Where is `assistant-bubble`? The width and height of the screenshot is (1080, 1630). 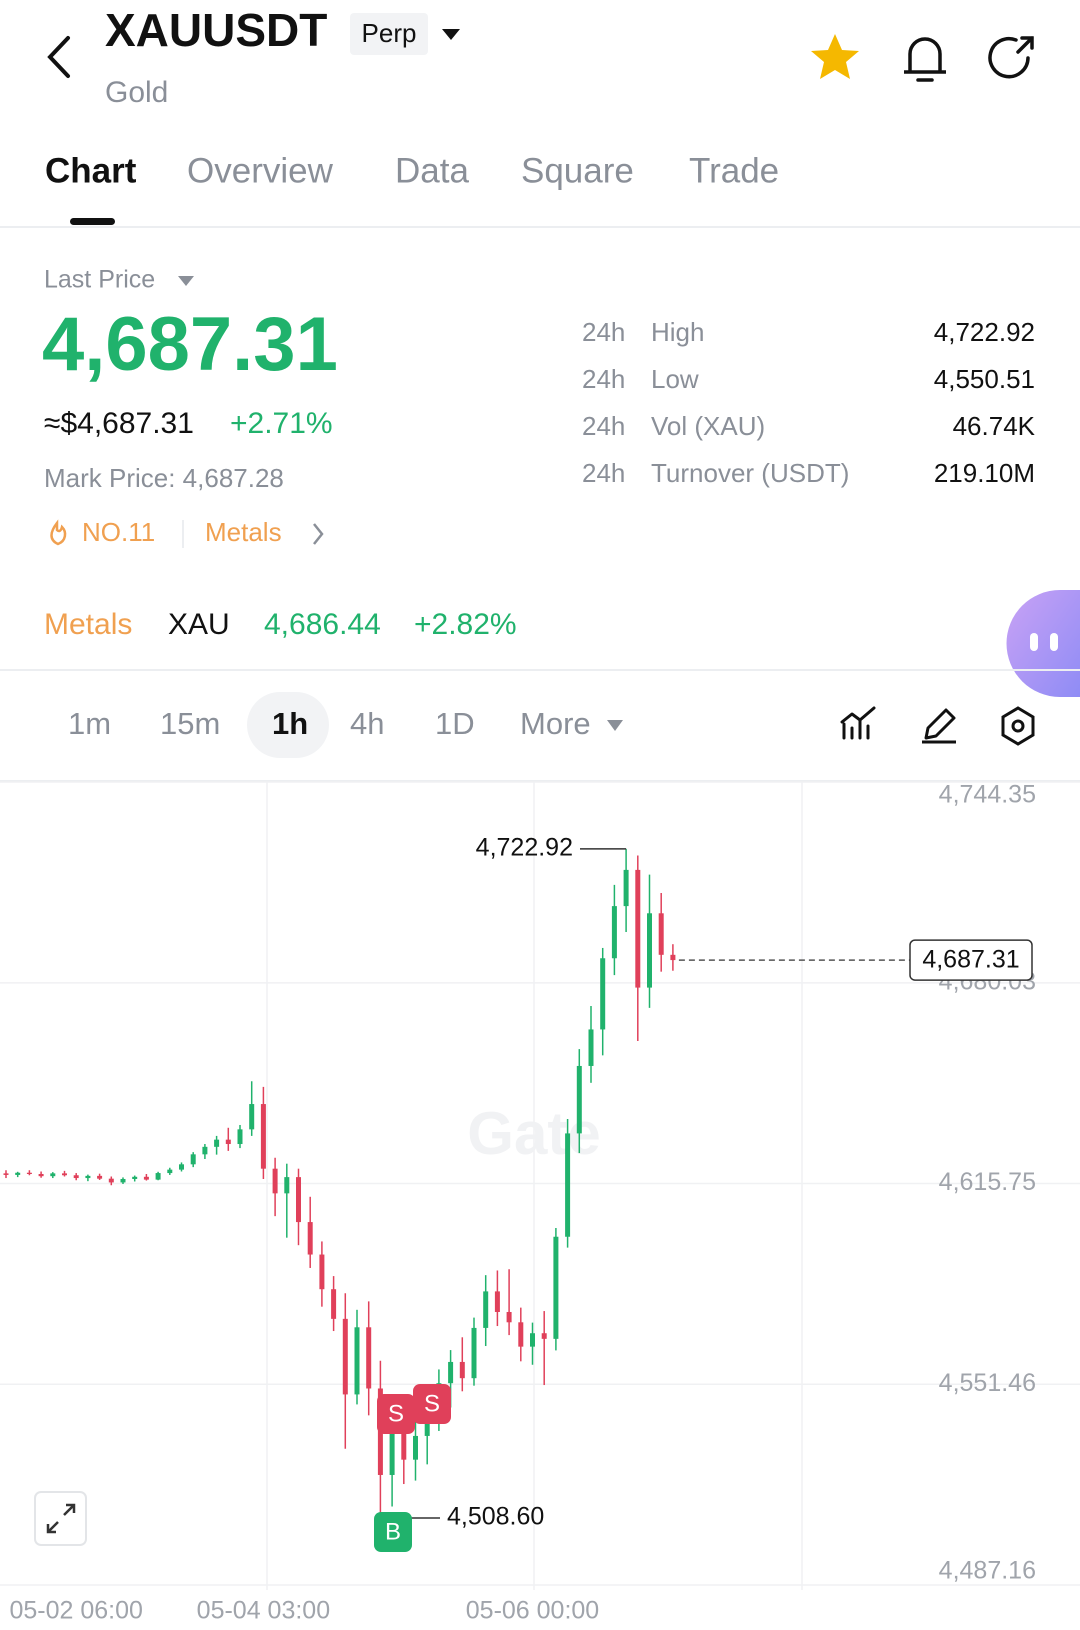
assistant-bubble is located at coordinates (1043, 643).